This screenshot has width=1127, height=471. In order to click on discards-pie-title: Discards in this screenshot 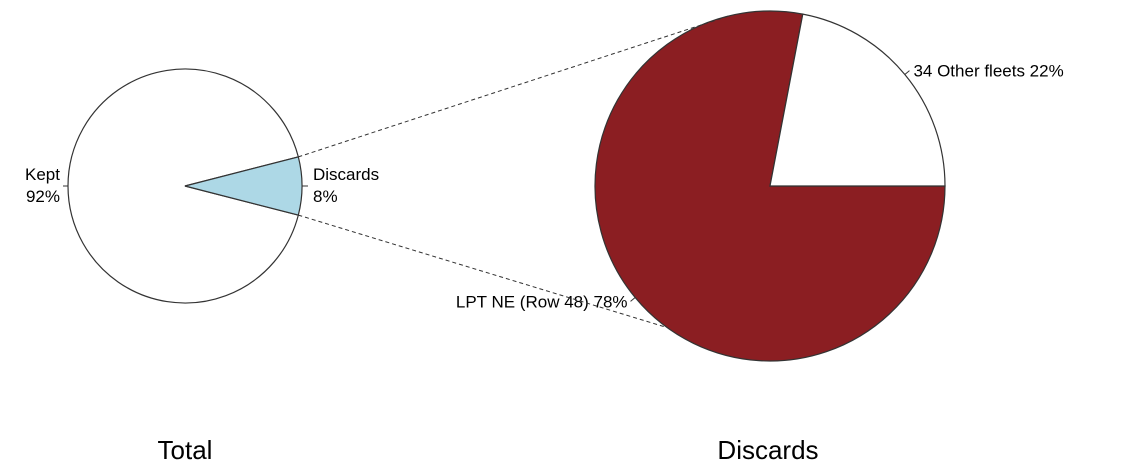, I will do `click(767, 450)`.